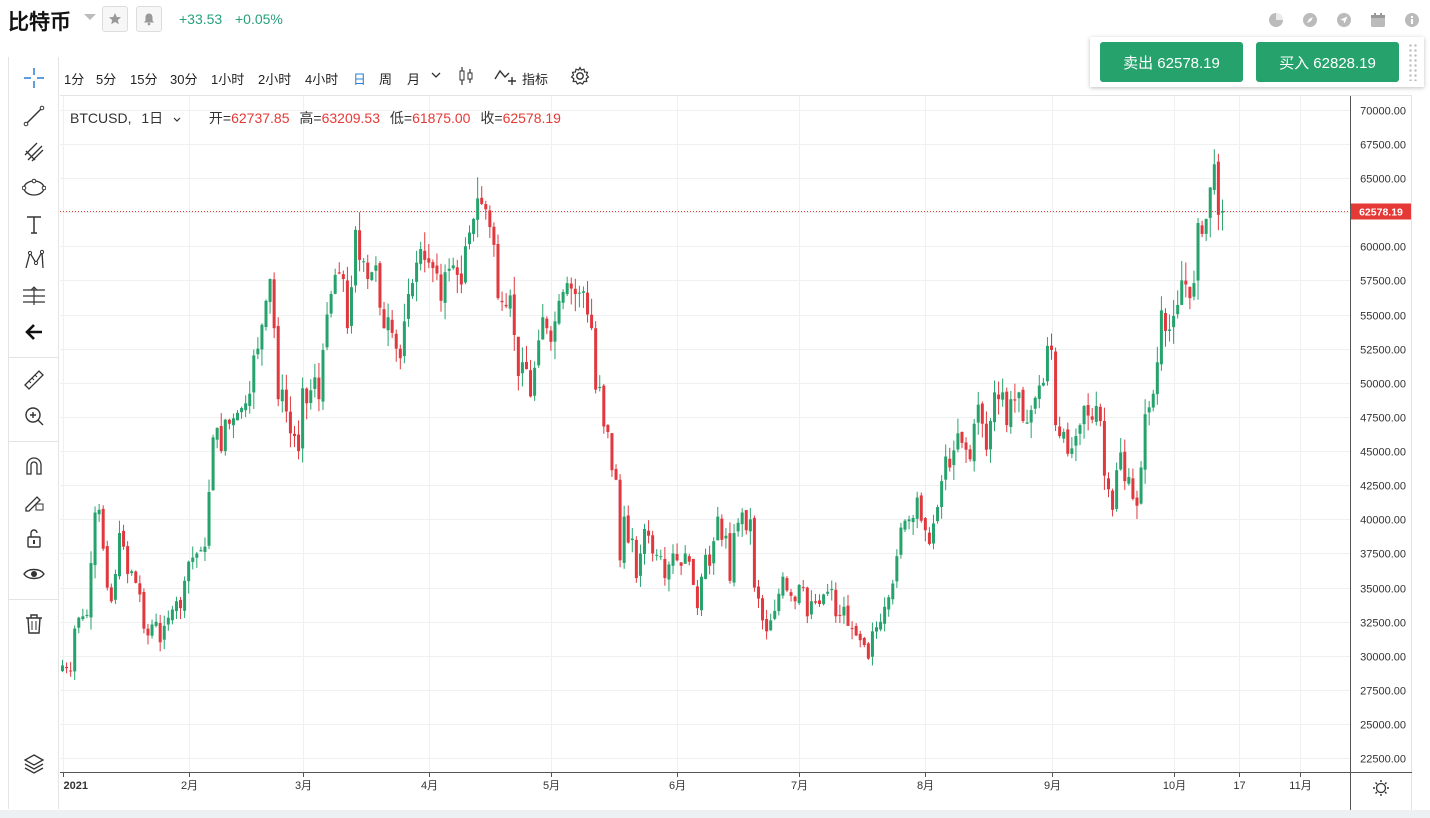 The width and height of the screenshot is (1430, 818). I want to click on timeframe-1h: 1小时, so click(228, 79).